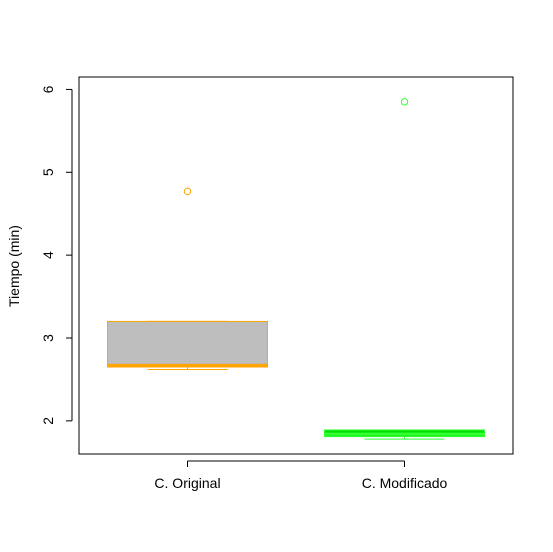  I want to click on y-tick-label: 2, so click(48, 421).